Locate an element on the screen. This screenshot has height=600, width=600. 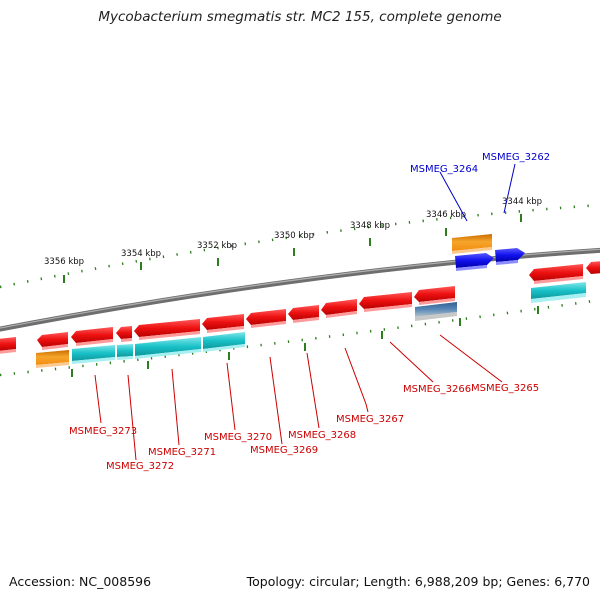
accession-info: Accession: NC_008596 is located at coordinates (80, 581).